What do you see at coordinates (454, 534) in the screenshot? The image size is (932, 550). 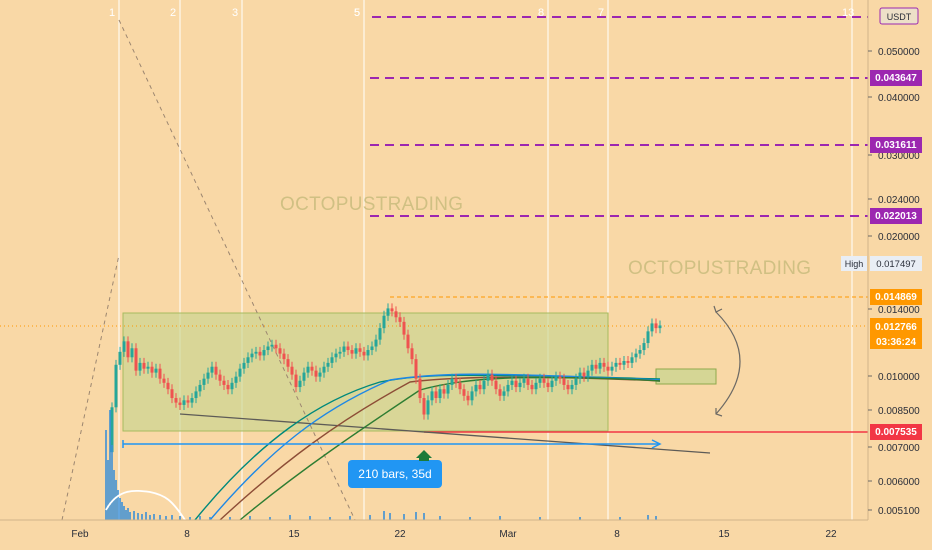 I see `time-axis: Feb 8 15 22 Mar 8 15 22` at bounding box center [454, 534].